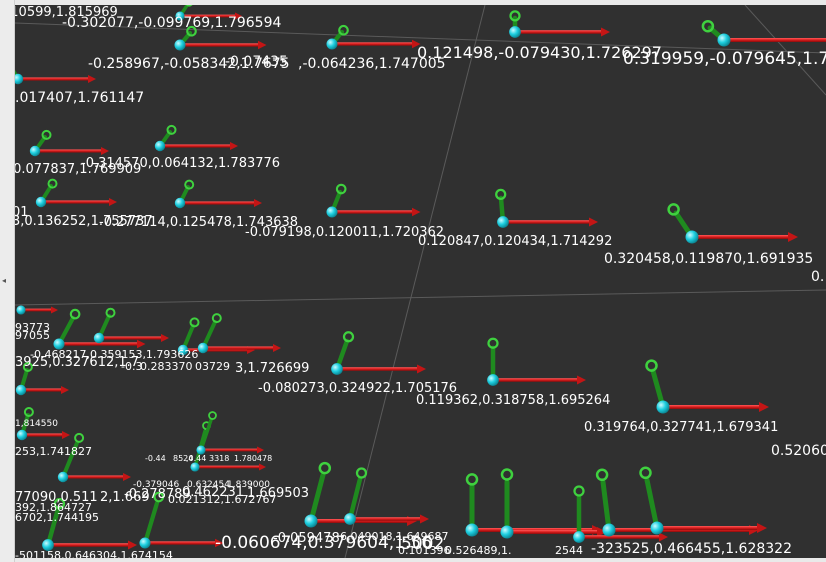  What do you see at coordinates (57, 517) in the screenshot?
I see `frame-label: 6702,1.744195` at bounding box center [57, 517].